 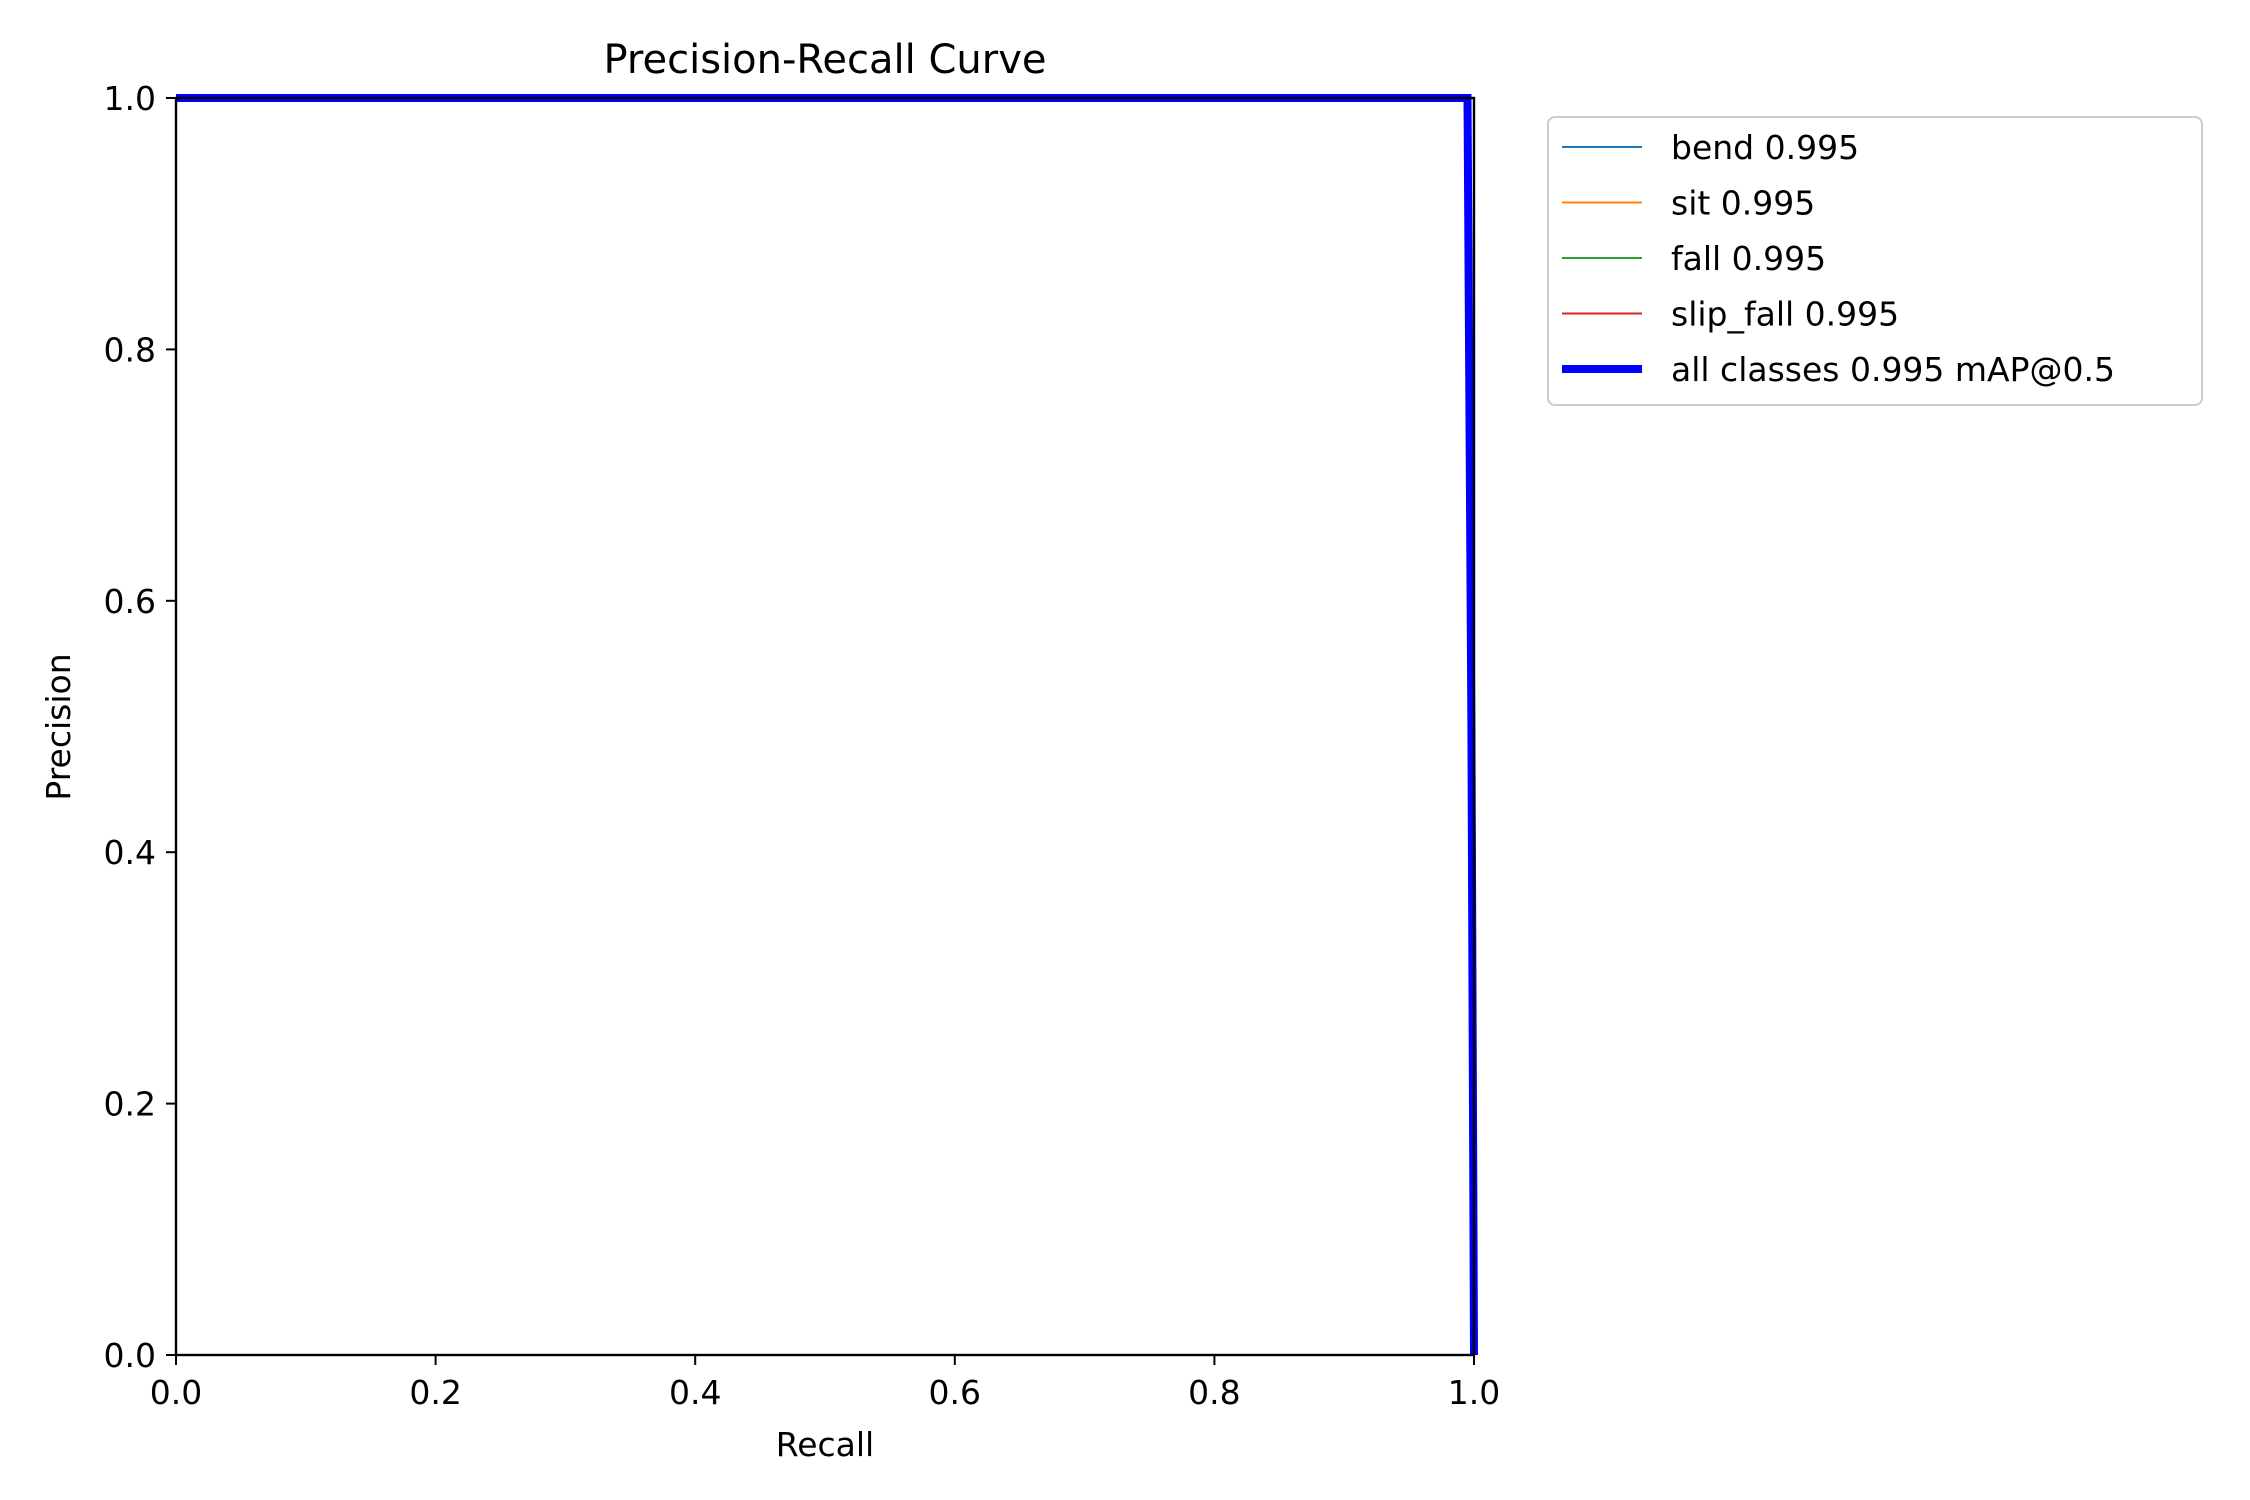 What do you see at coordinates (825, 60) in the screenshot?
I see `chart-title: Precision-Recall Curve` at bounding box center [825, 60].